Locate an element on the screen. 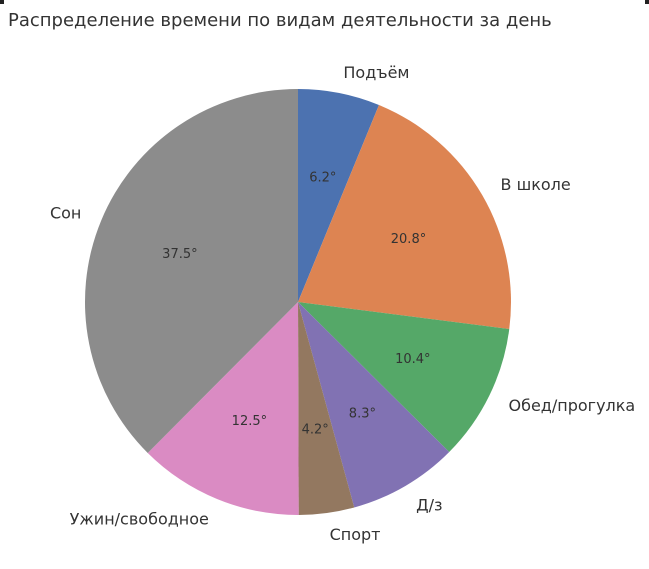 This screenshot has width=649, height=569. window-corner-right is located at coordinates (647, 2).